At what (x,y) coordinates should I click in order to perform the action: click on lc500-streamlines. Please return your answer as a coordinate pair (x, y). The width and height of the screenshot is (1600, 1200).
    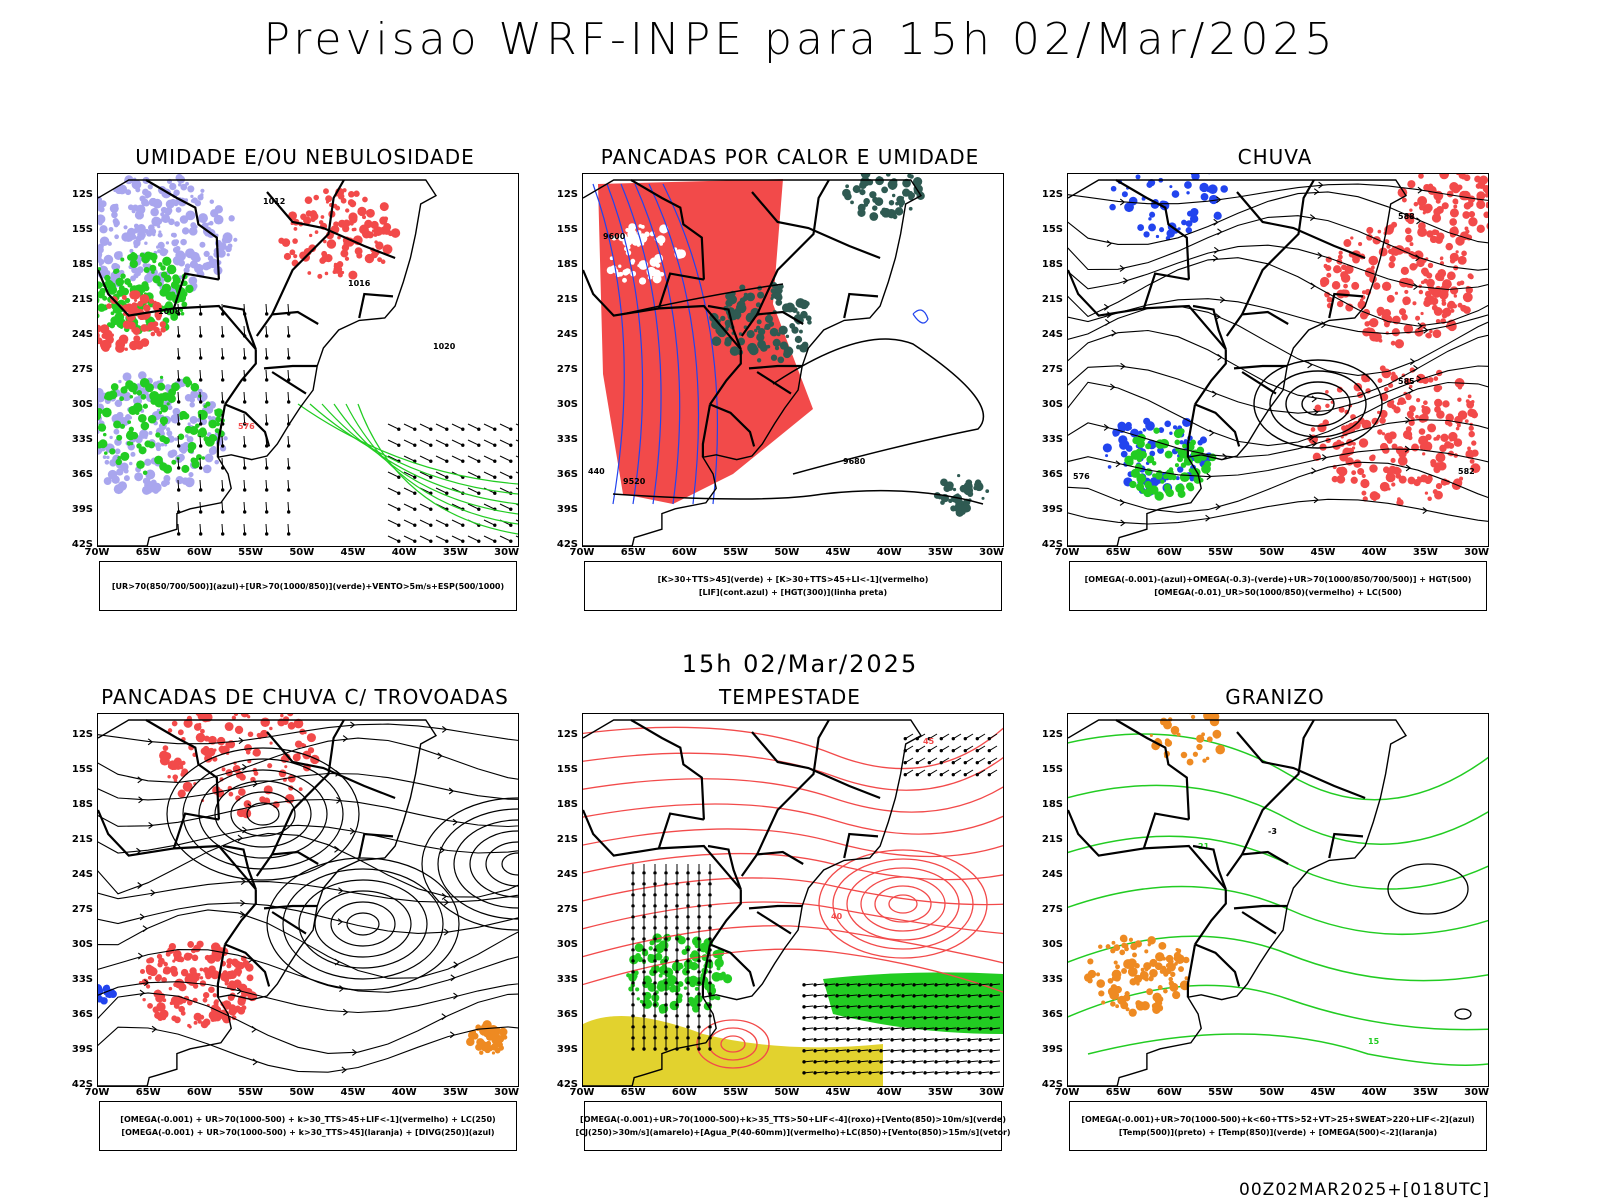
    Looking at the image, I should click on (1278, 354).